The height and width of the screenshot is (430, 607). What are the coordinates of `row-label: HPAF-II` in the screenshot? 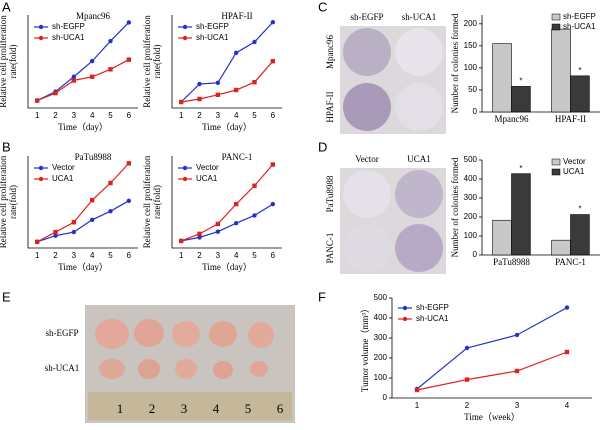 It's located at (330, 106).